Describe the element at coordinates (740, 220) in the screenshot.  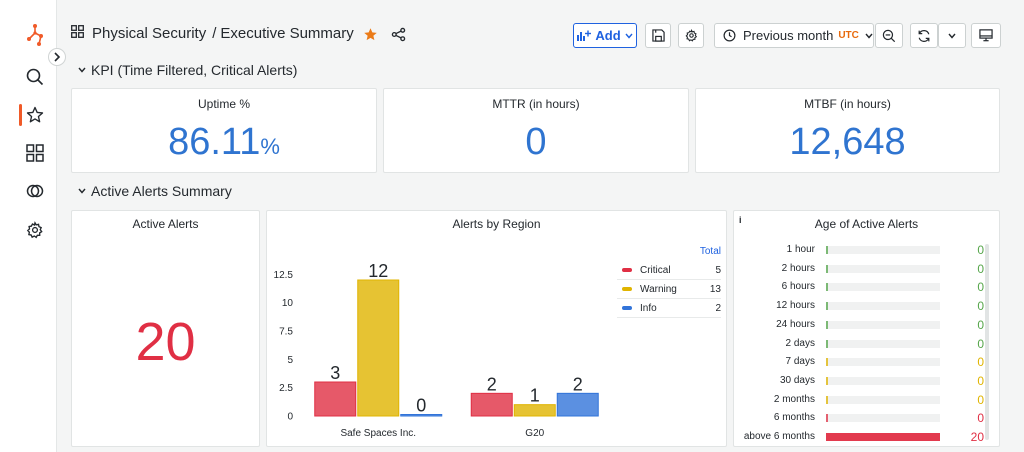
I see `info-icon: i` at that location.